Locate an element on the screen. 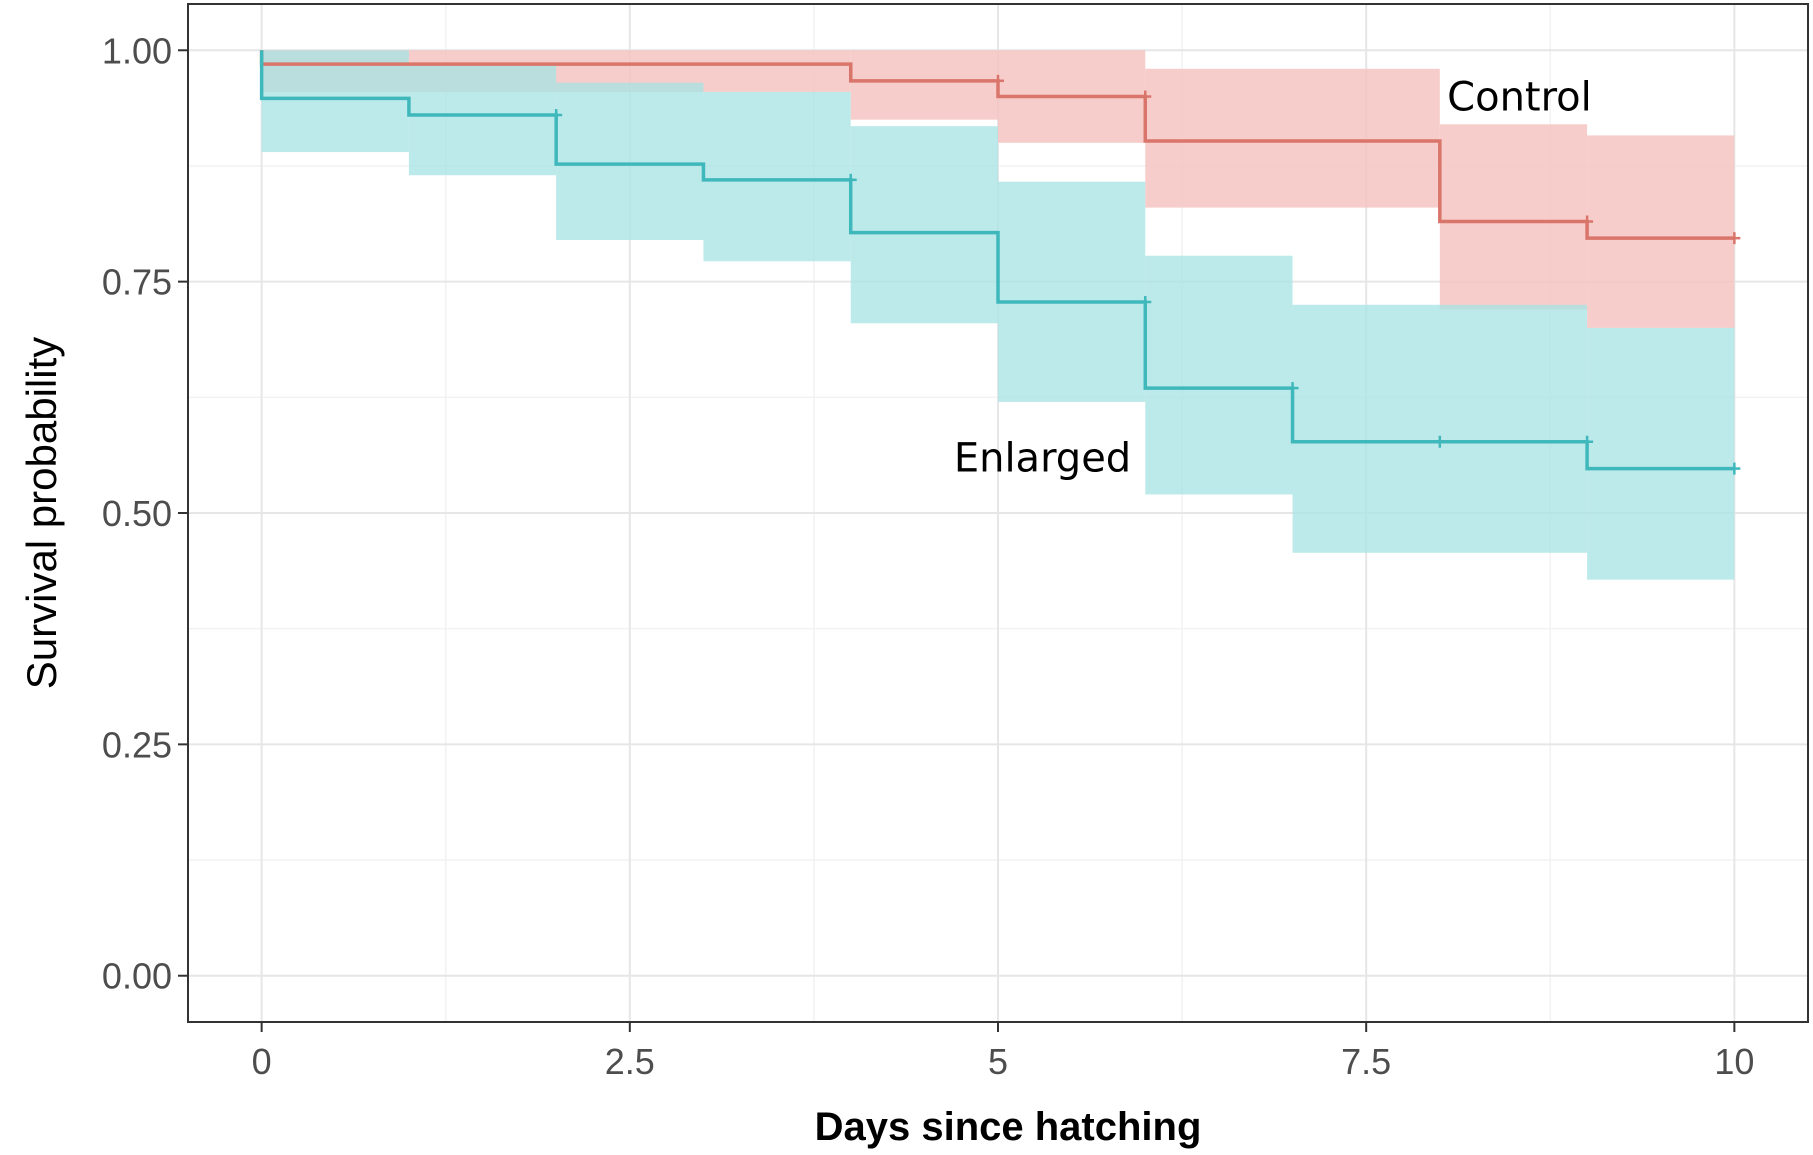 The height and width of the screenshot is (1155, 1813). x-tick-label: 7.5 is located at coordinates (1366, 1061).